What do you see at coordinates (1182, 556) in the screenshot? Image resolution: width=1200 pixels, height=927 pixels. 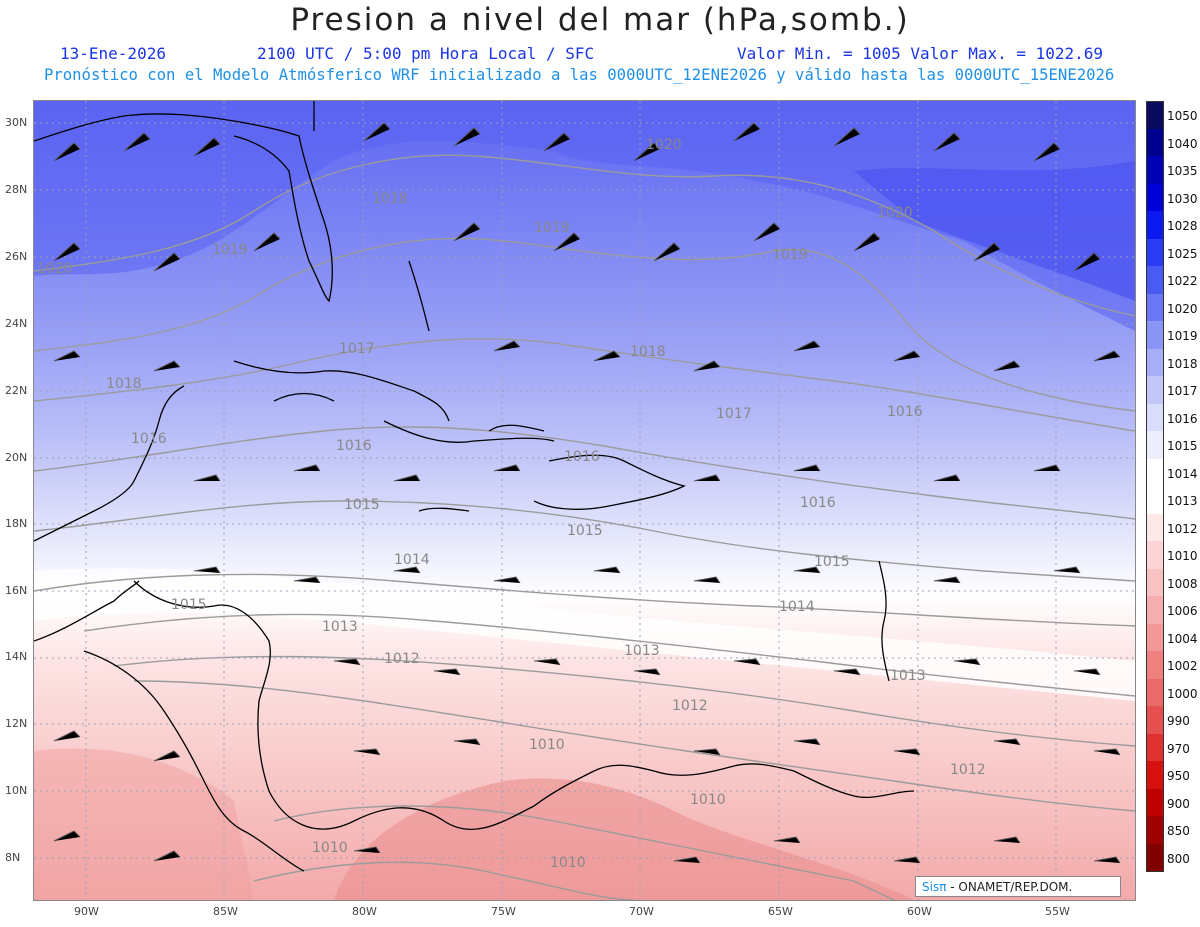 I see `colorbar-label: 1010` at bounding box center [1182, 556].